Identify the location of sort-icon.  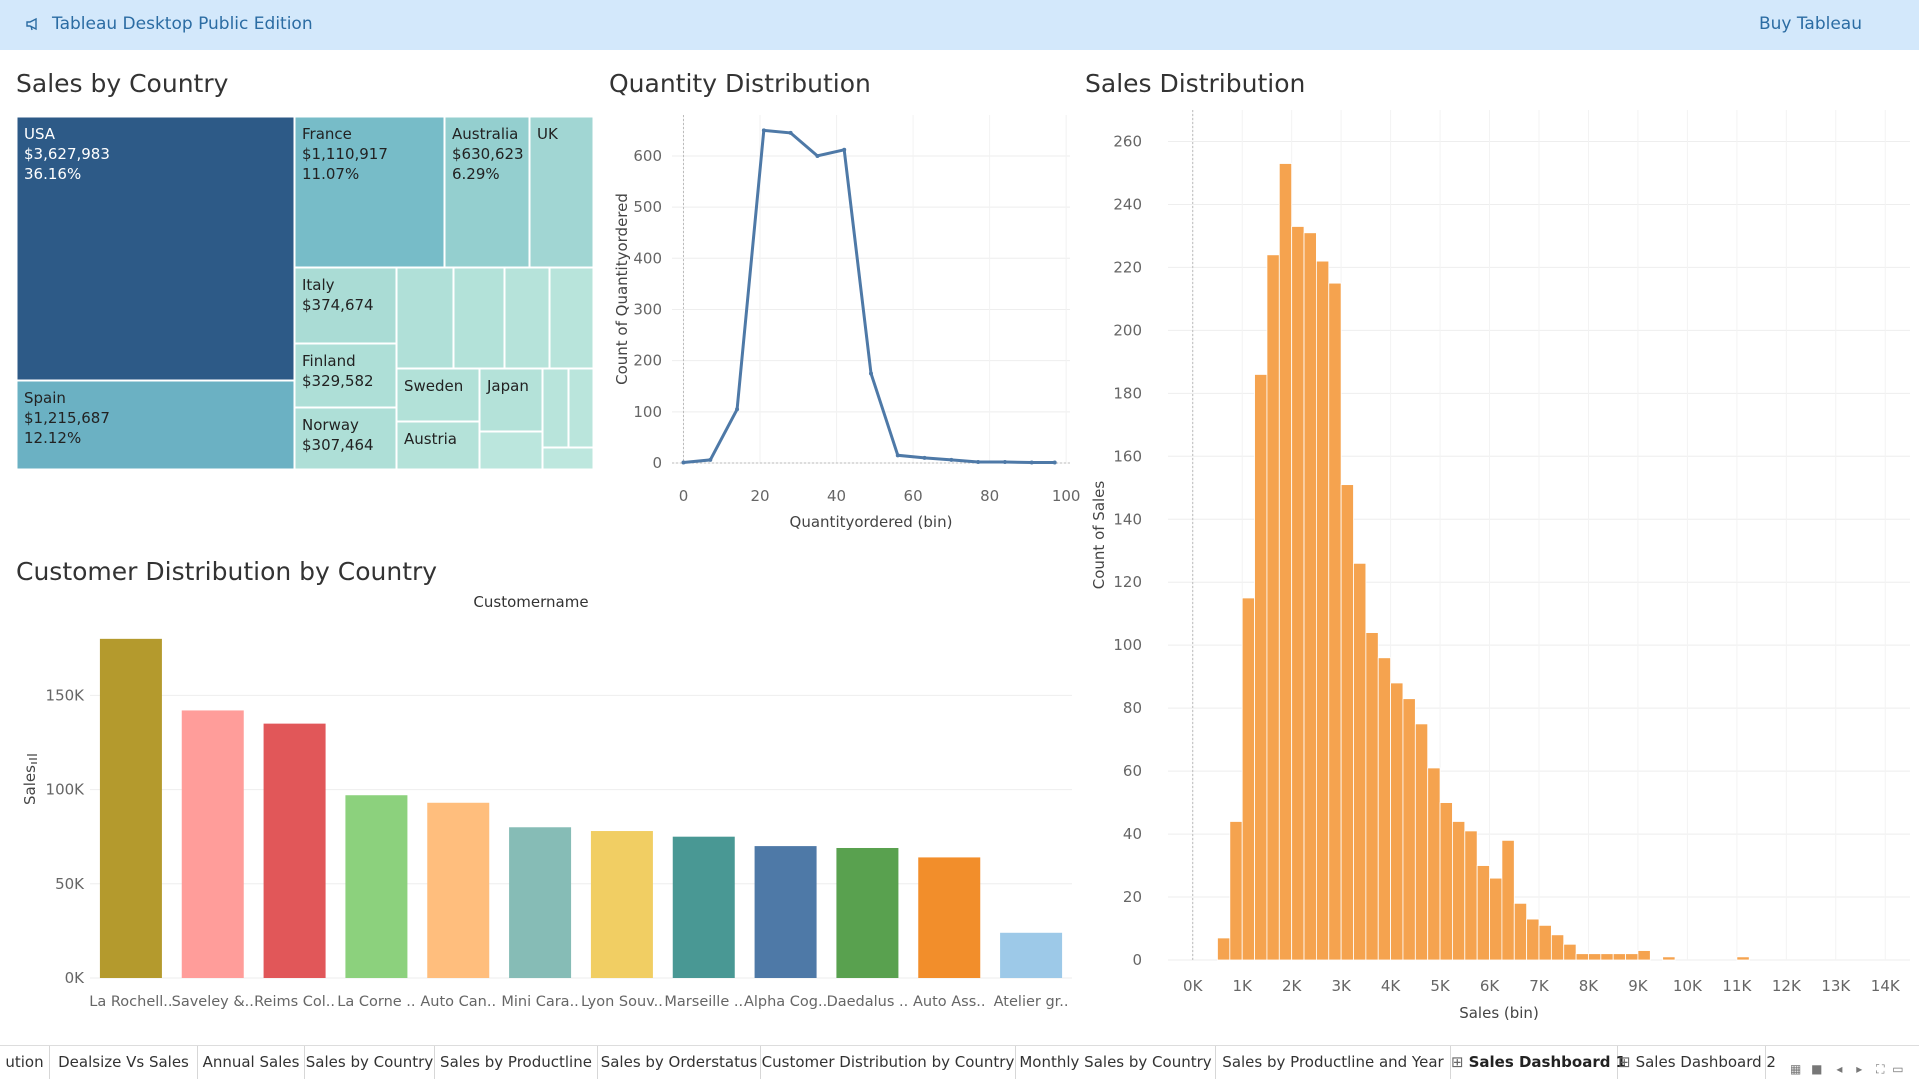
(32, 759).